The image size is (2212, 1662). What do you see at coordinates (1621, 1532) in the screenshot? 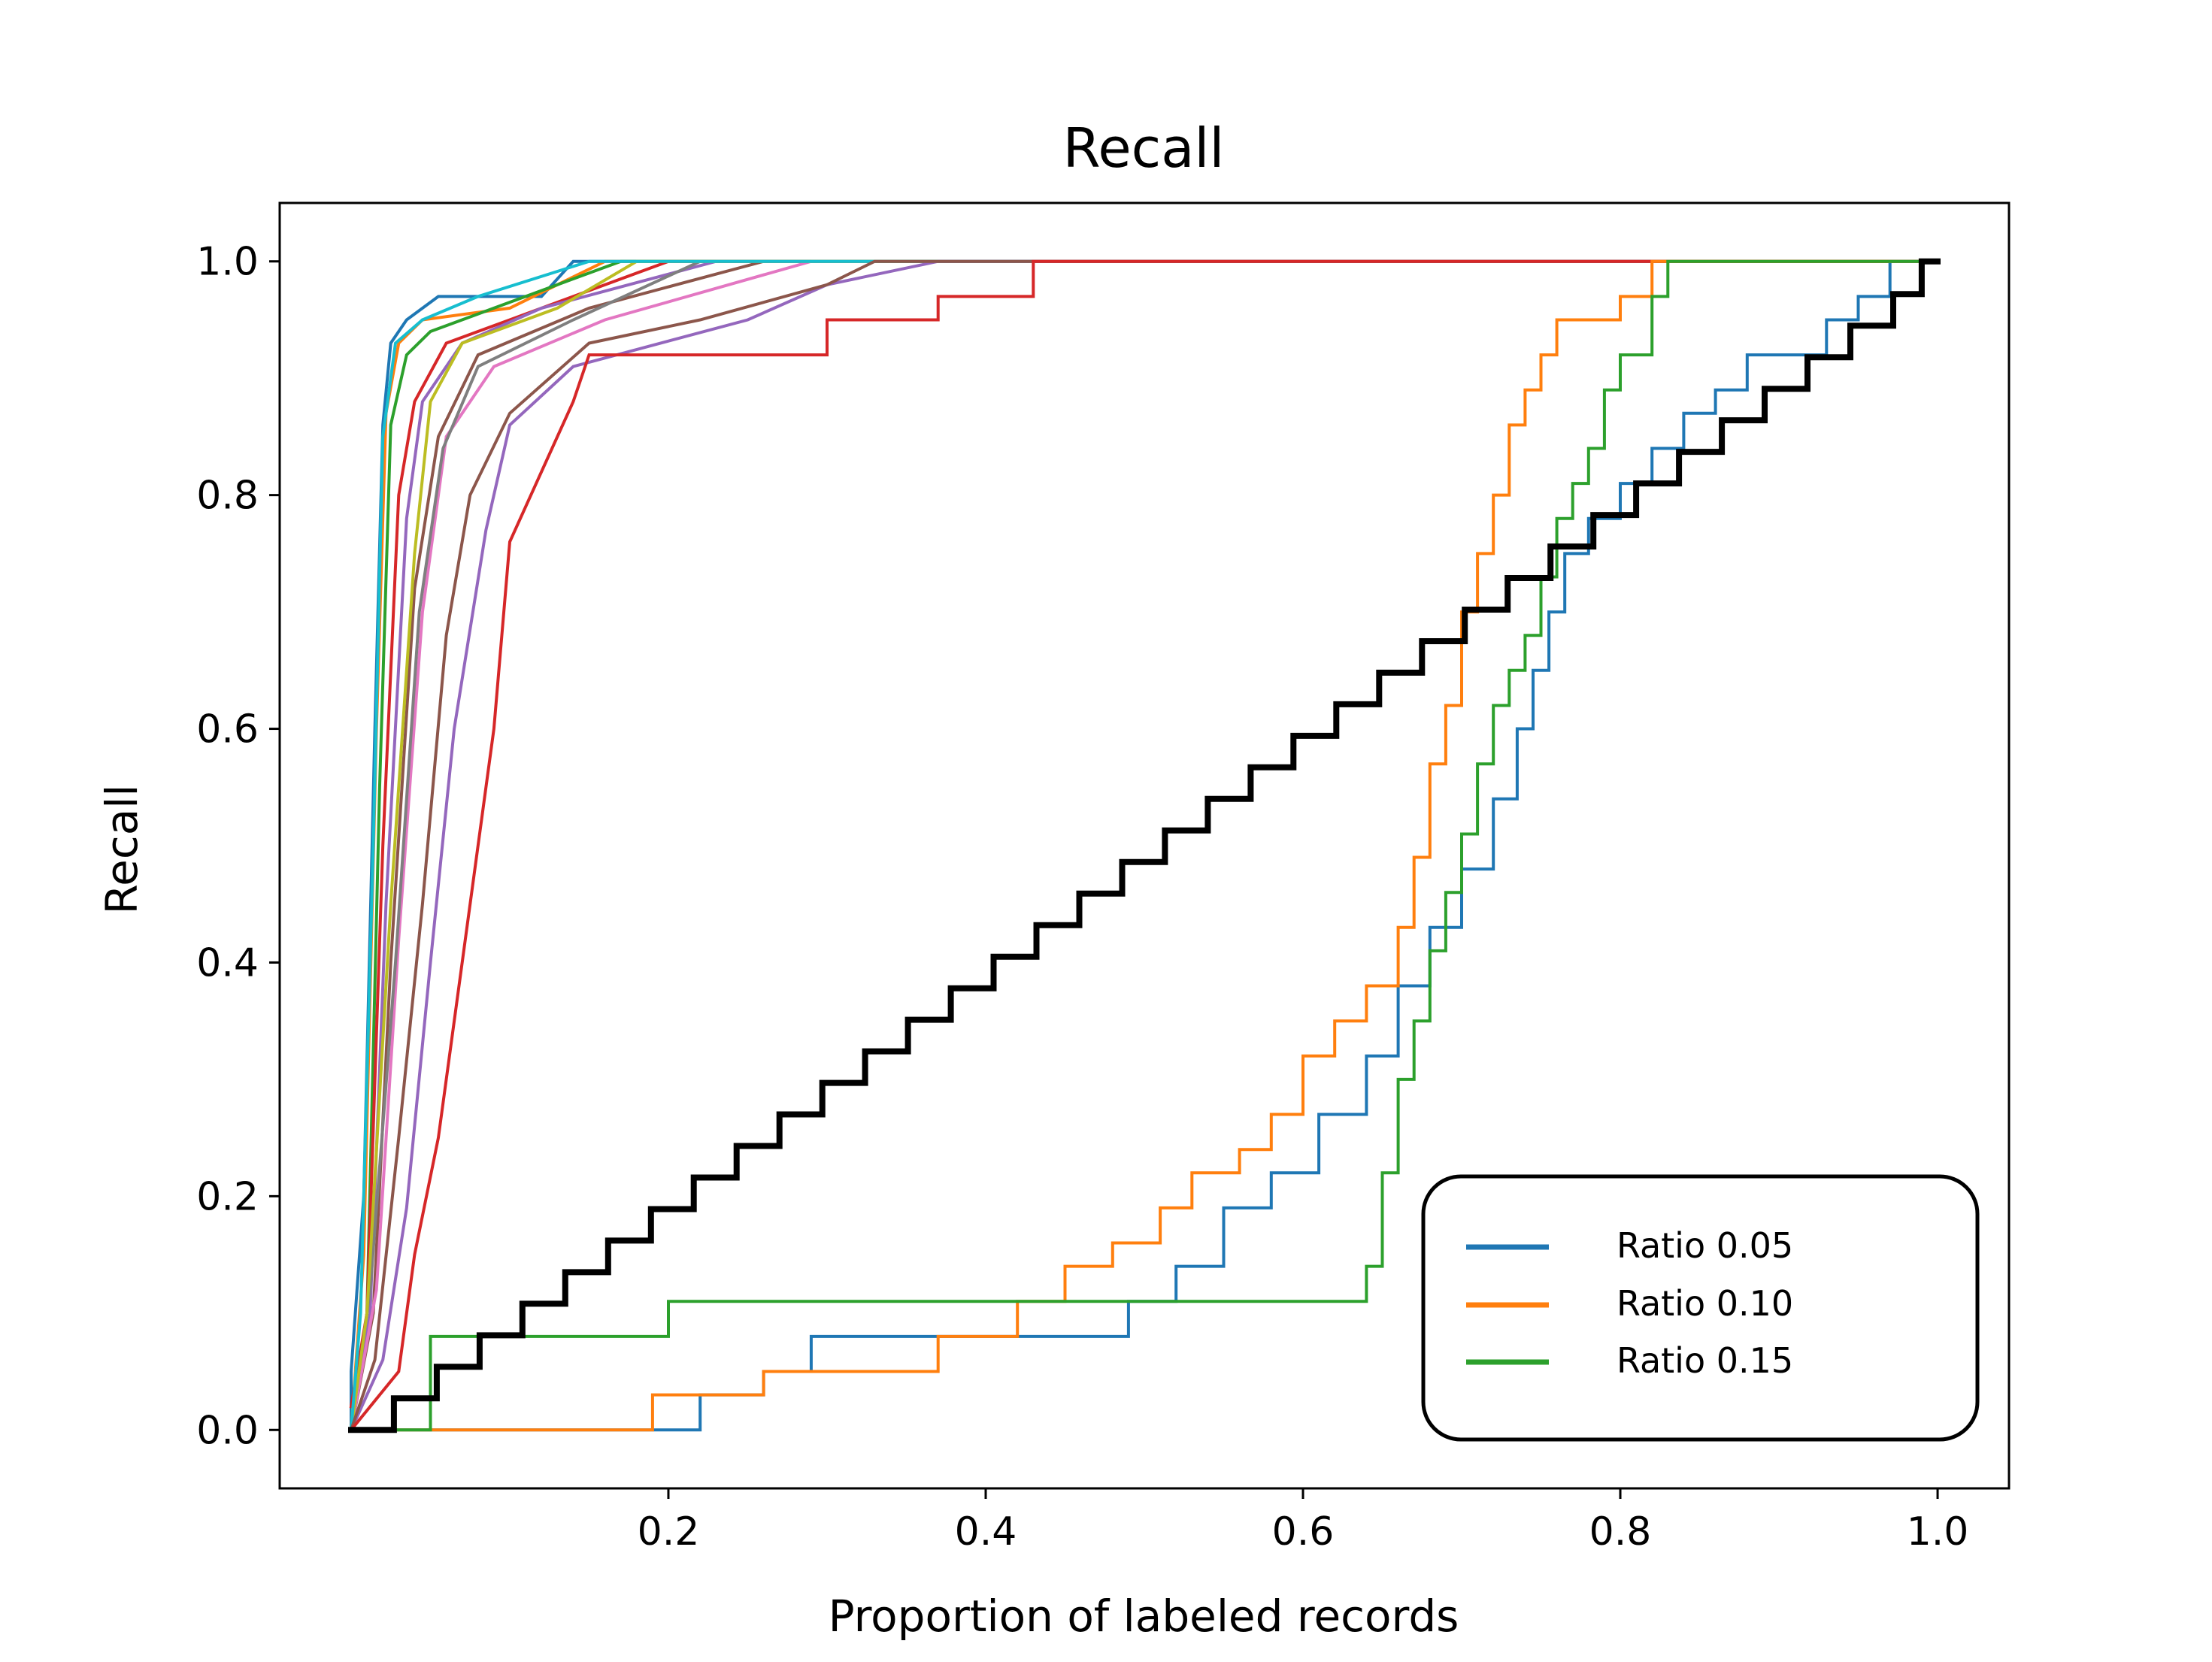
I see `x-tick-label: 0.8` at bounding box center [1621, 1532].